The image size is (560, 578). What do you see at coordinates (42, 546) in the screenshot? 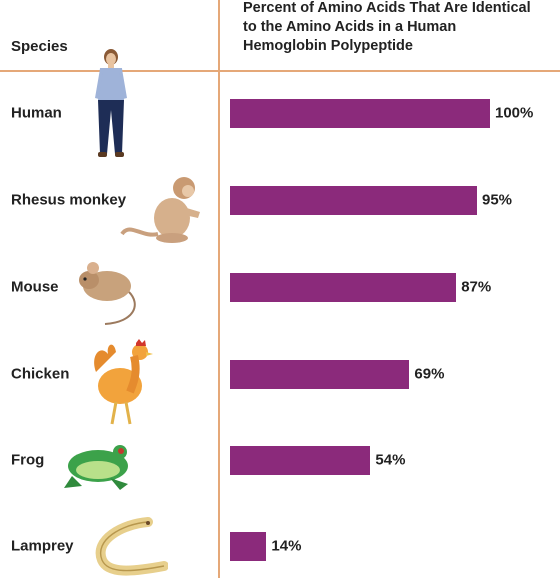
I see `species-label: Lamprey` at bounding box center [42, 546].